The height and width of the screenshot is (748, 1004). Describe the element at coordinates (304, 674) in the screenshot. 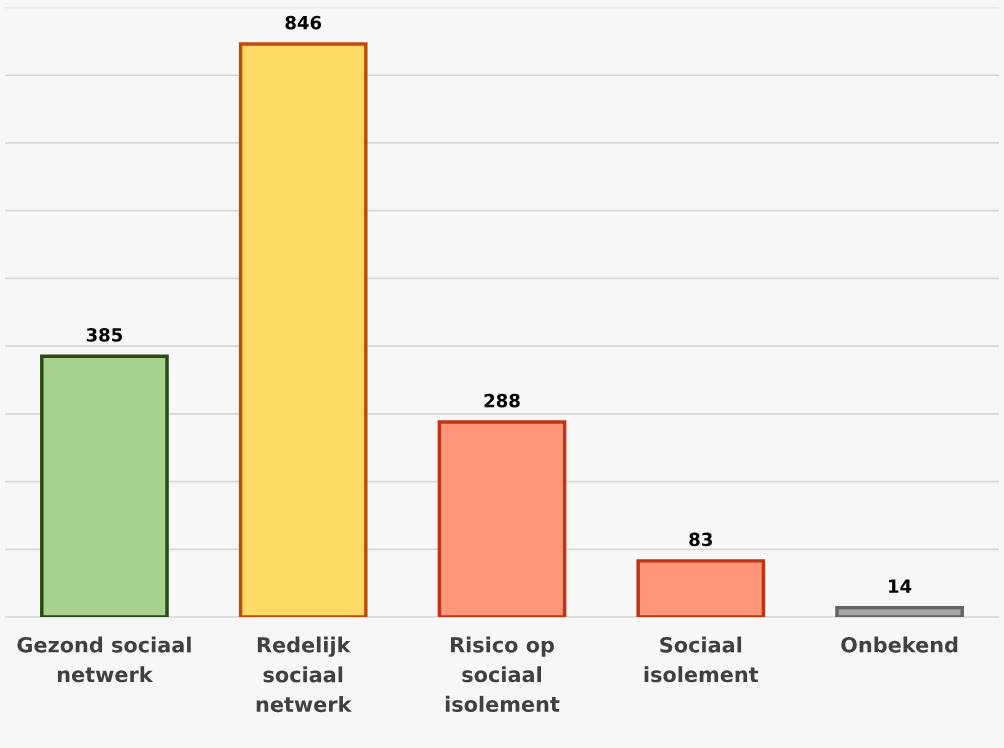

I see `x-tick-label: Redelijk sociaal netwerk` at that location.